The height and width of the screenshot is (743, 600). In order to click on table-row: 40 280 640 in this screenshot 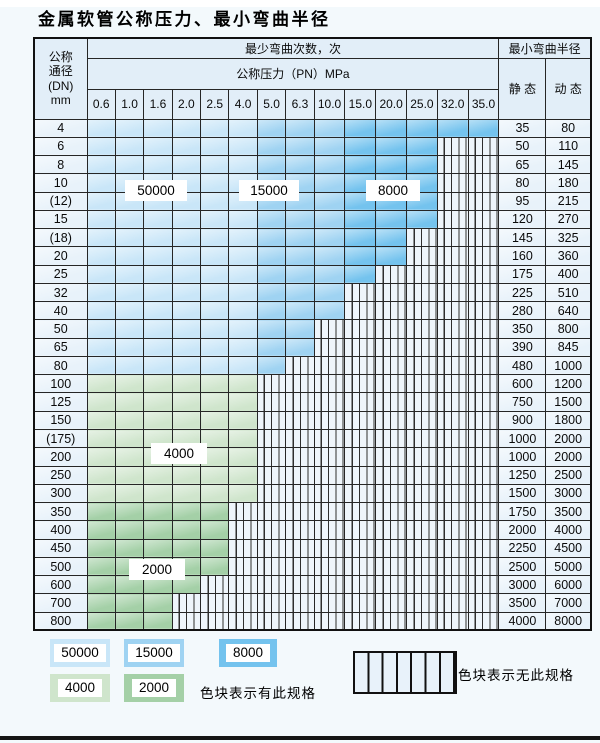, I will do `click(312, 311)`.